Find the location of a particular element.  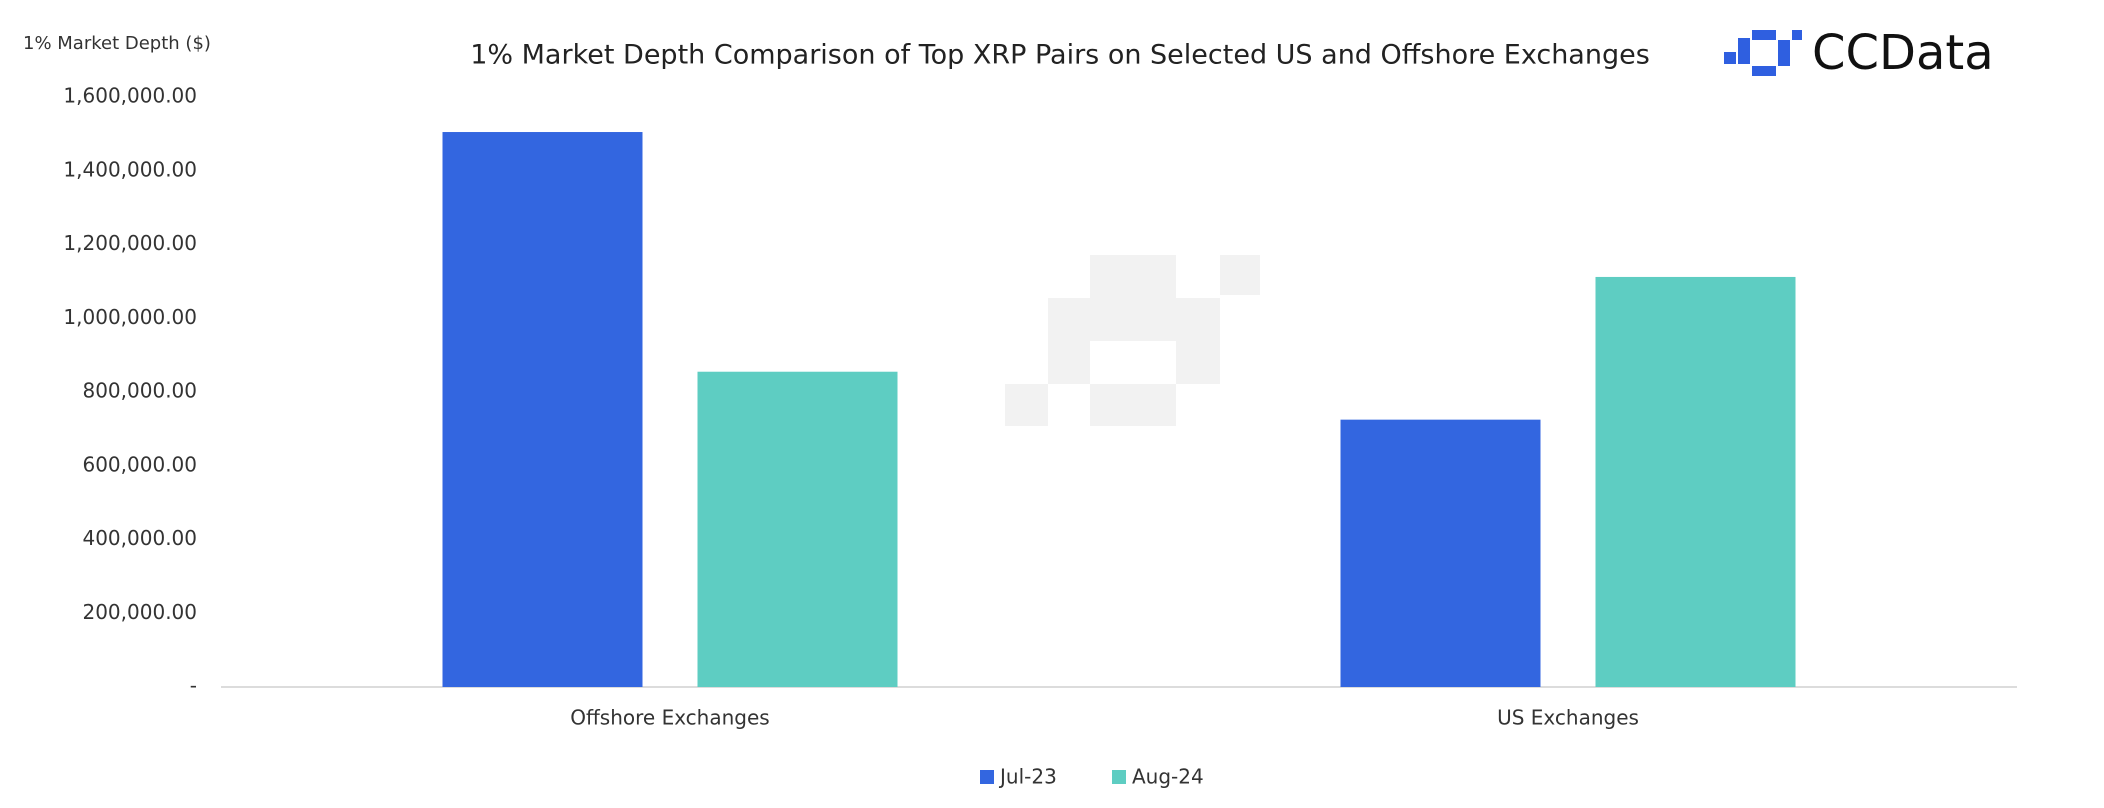

logo-text: CCData is located at coordinates (1903, 53).